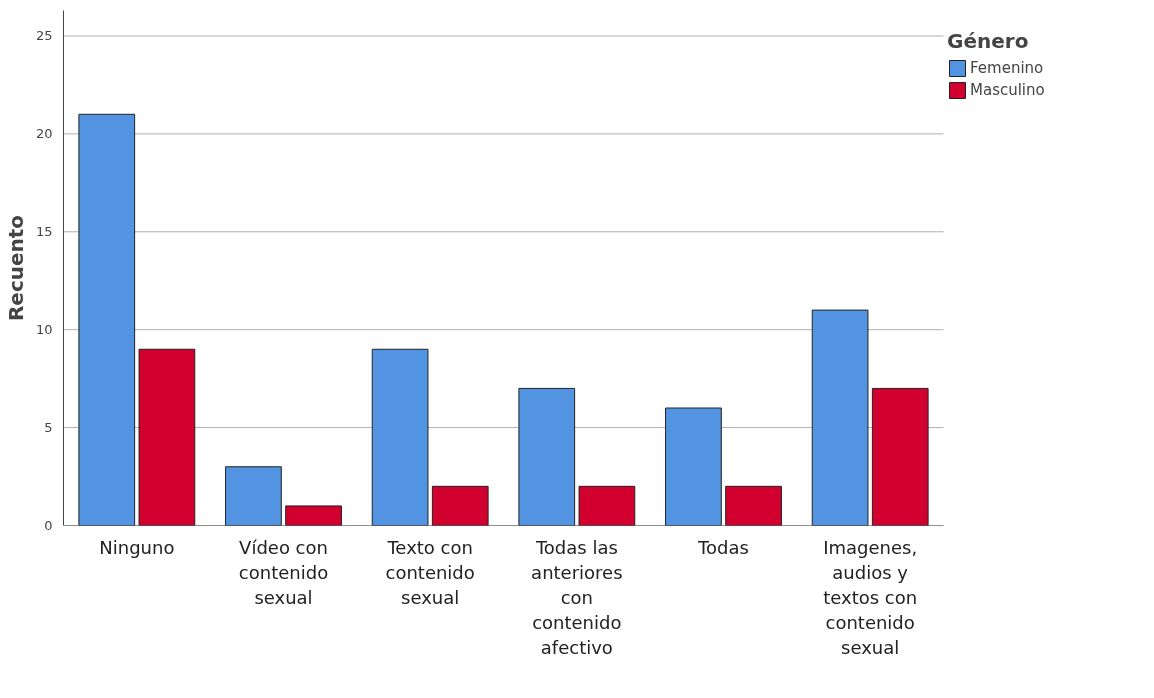  What do you see at coordinates (44, 36) in the screenshot?
I see `y-tick-label: 25` at bounding box center [44, 36].